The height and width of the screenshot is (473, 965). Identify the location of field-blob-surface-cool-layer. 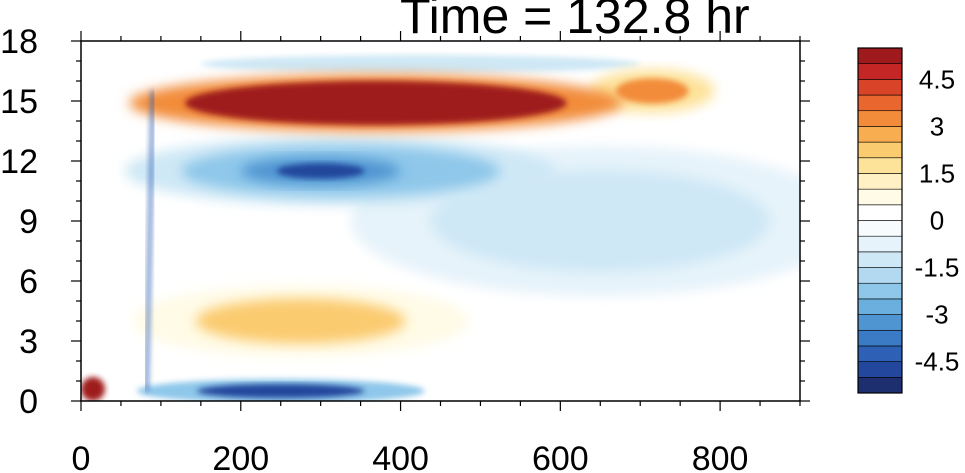
(280, 391).